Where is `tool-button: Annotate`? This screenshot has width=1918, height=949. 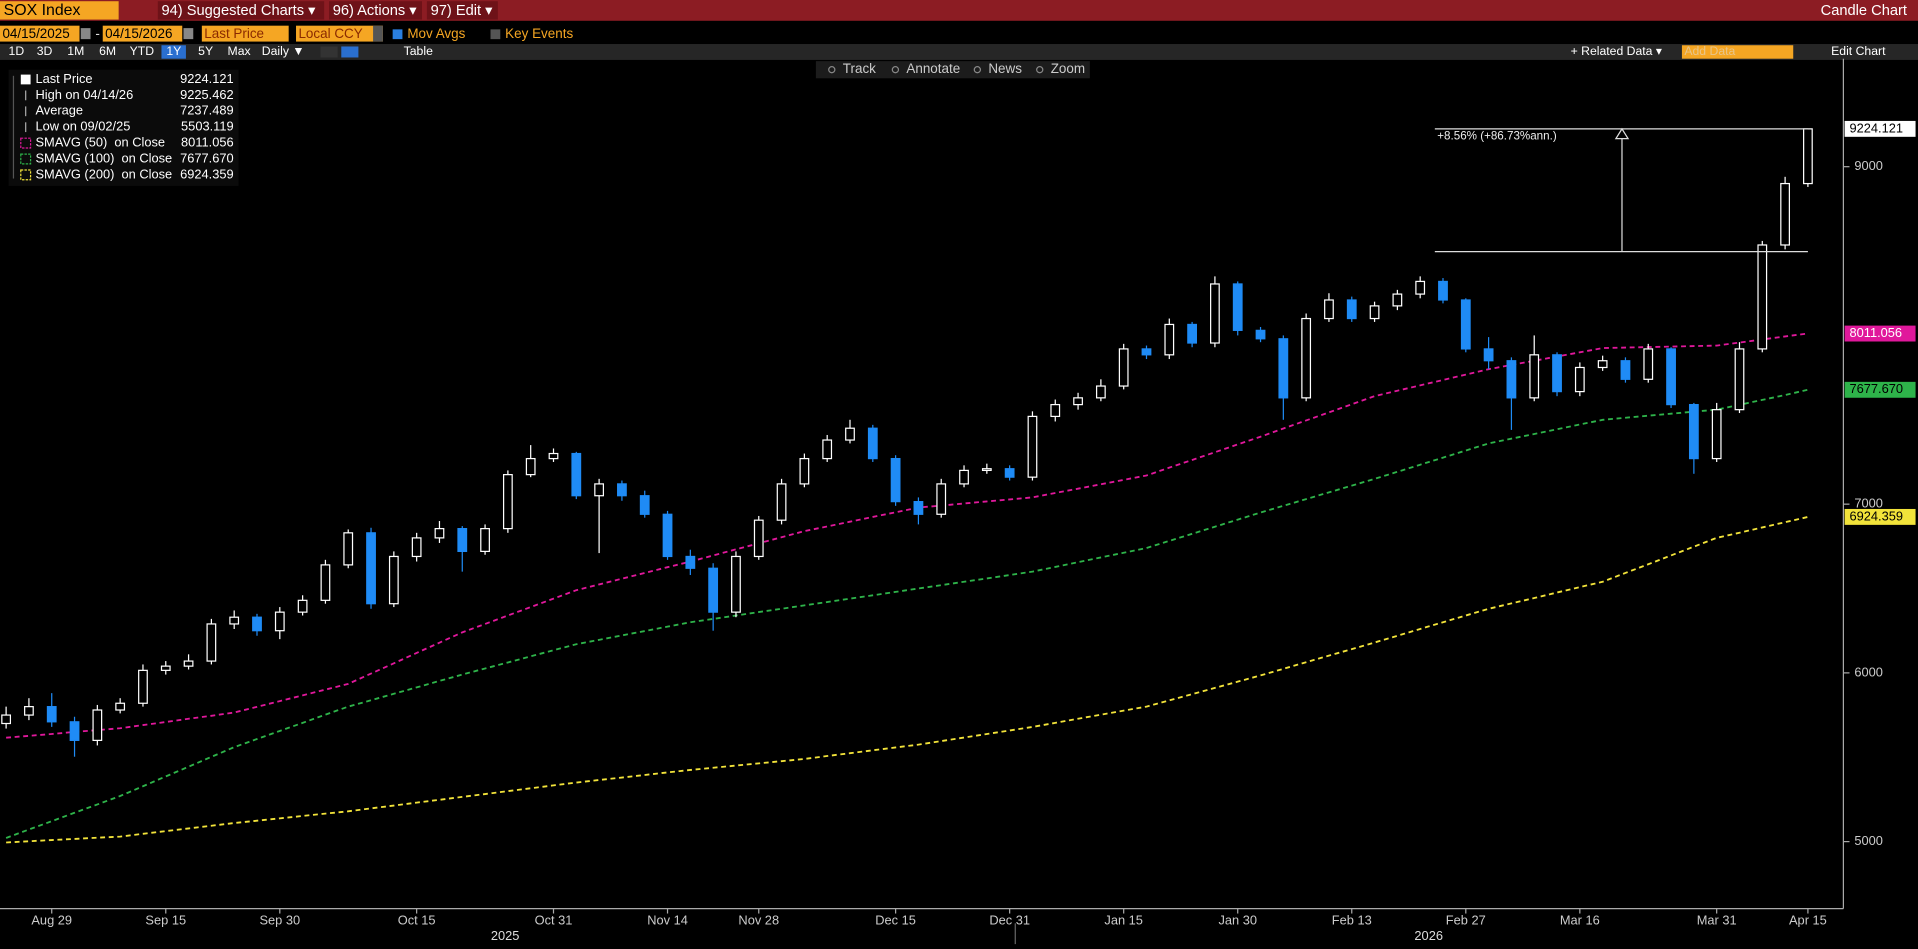 tool-button: Annotate is located at coordinates (933, 68).